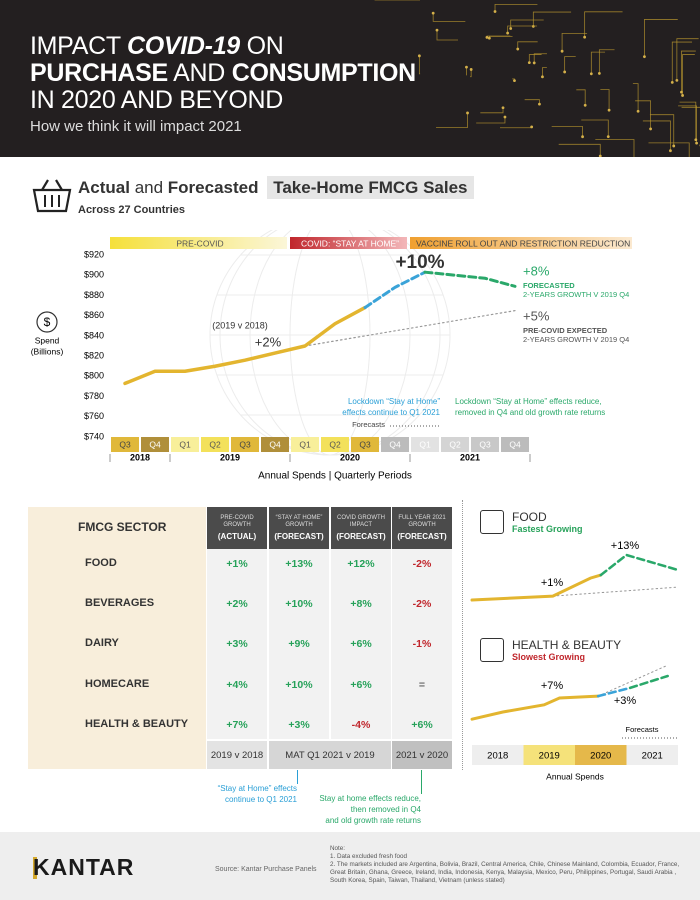  I want to click on annotation: +5%, so click(536, 315).